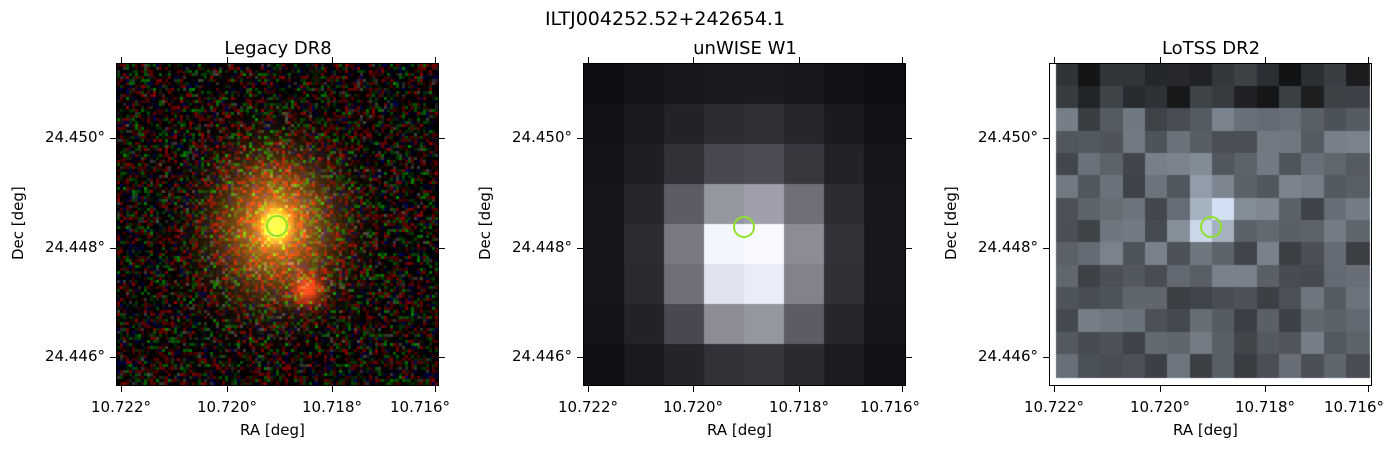 The height and width of the screenshot is (453, 1400). Describe the element at coordinates (745, 48) in the screenshot. I see `panel-title: unWISE W1` at that location.